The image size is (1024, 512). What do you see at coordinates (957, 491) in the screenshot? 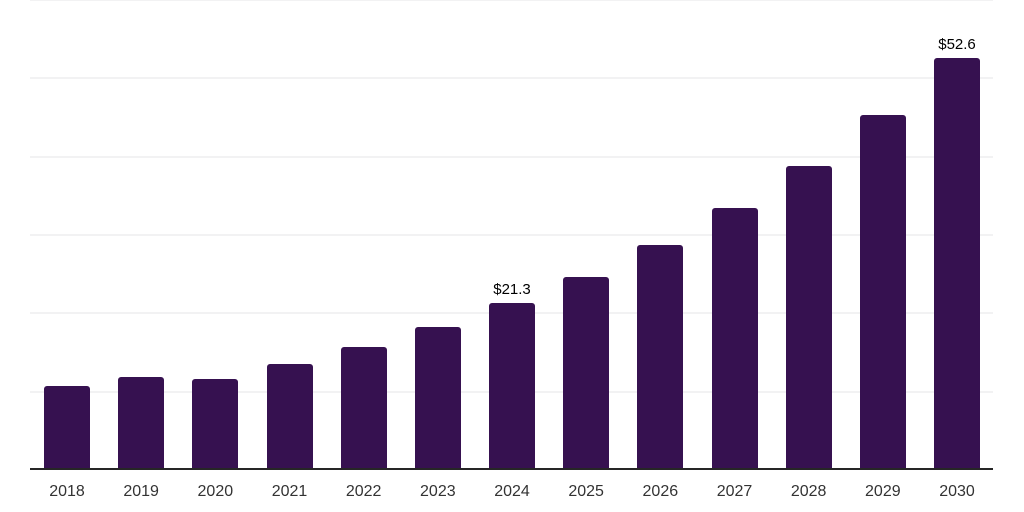
I see `x-tick-label-2030: 2030` at bounding box center [957, 491].